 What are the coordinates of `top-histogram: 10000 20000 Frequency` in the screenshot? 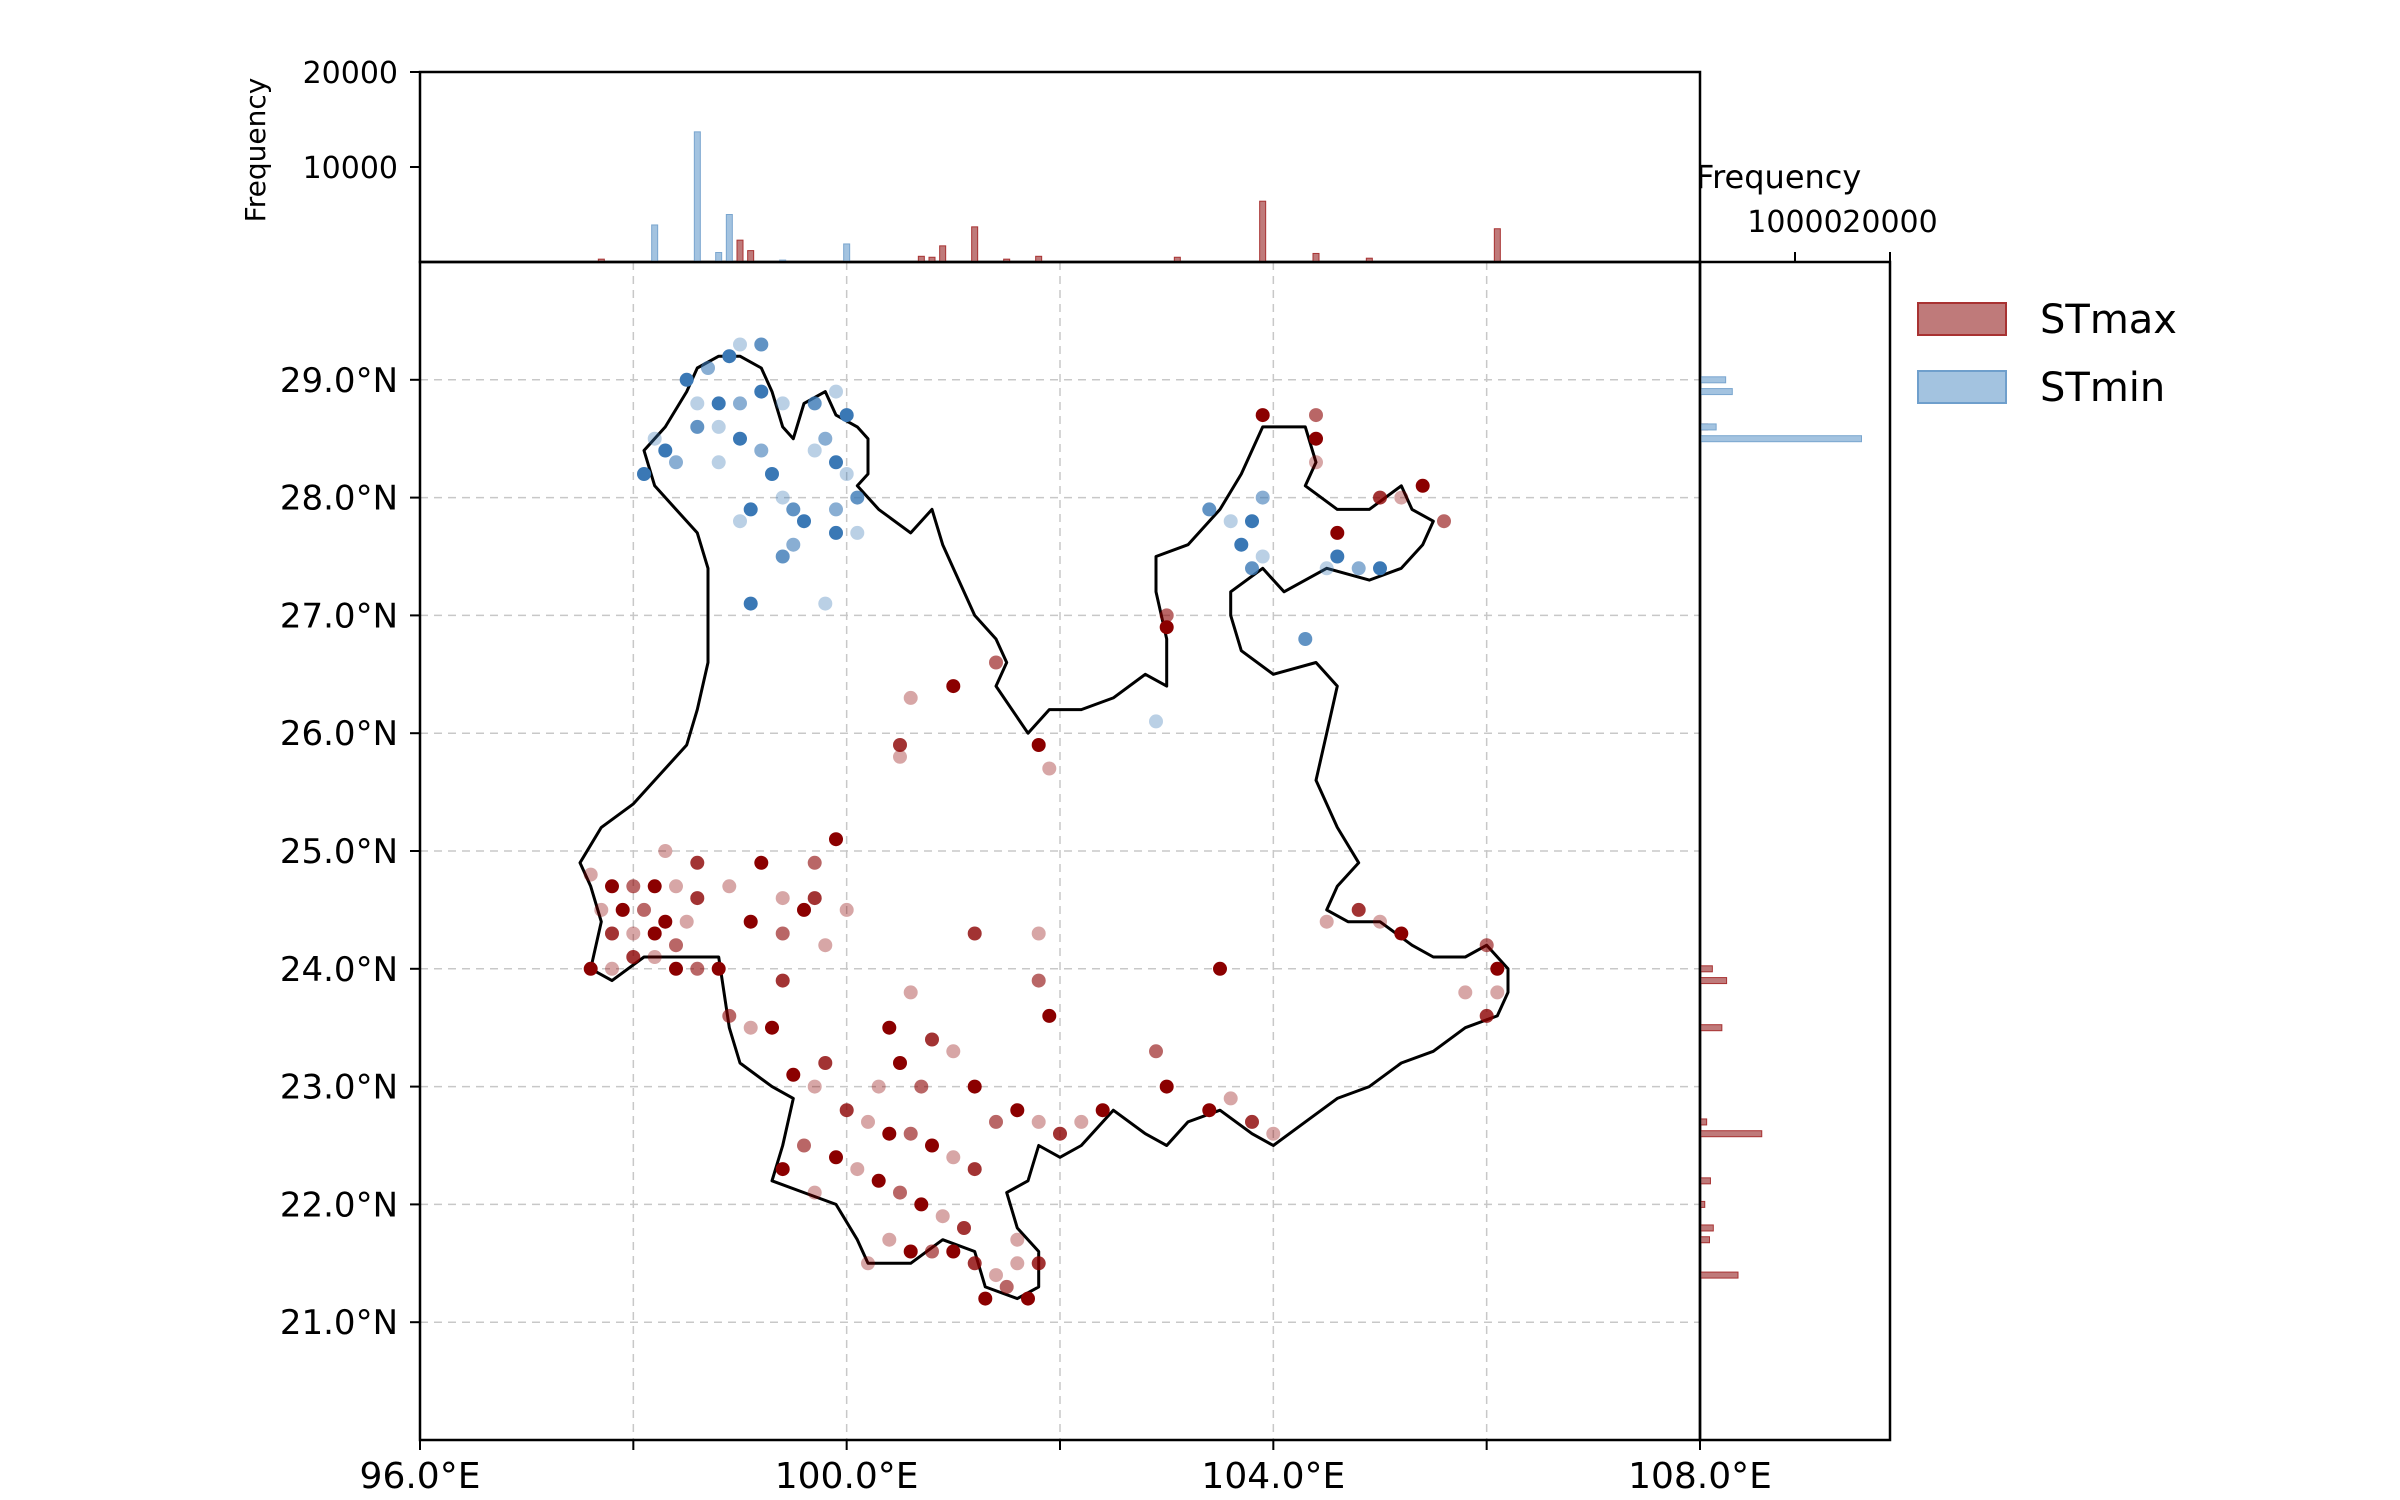 It's located at (970, 160).